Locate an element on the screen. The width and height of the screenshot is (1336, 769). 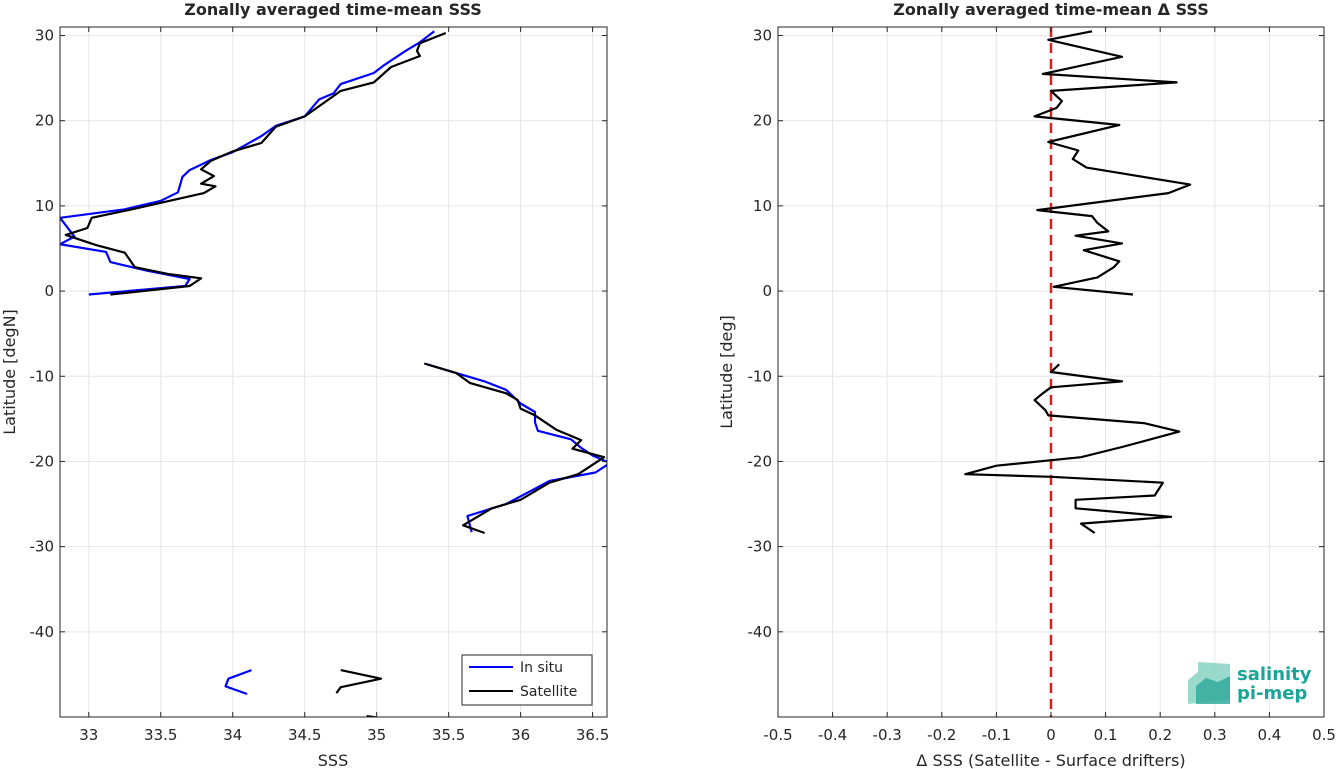
sss-x-tick-label: 35.5 is located at coordinates (448, 735).